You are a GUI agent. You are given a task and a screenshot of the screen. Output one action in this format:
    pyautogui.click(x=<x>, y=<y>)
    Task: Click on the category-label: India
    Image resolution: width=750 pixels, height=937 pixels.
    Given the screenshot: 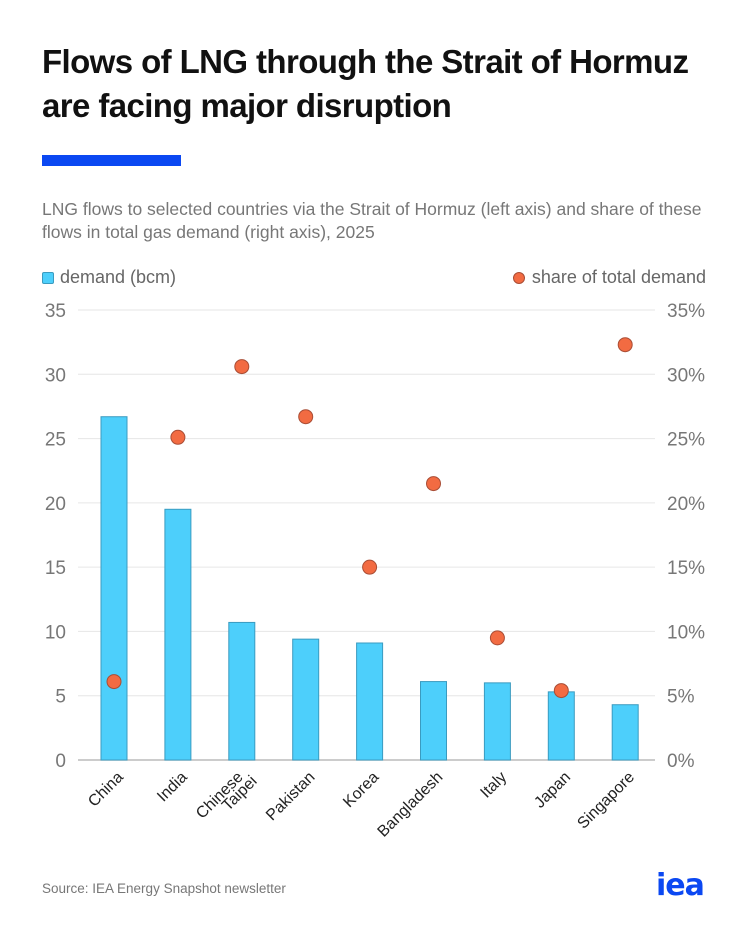 What is the action you would take?
    pyautogui.click(x=172, y=787)
    